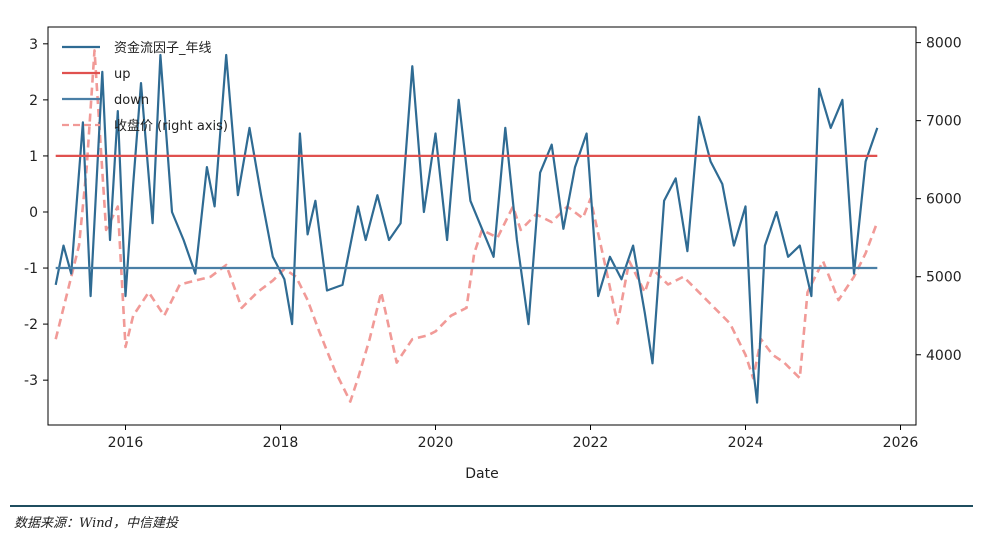  I want to click on y-left-tick-label: 0, so click(33, 213).